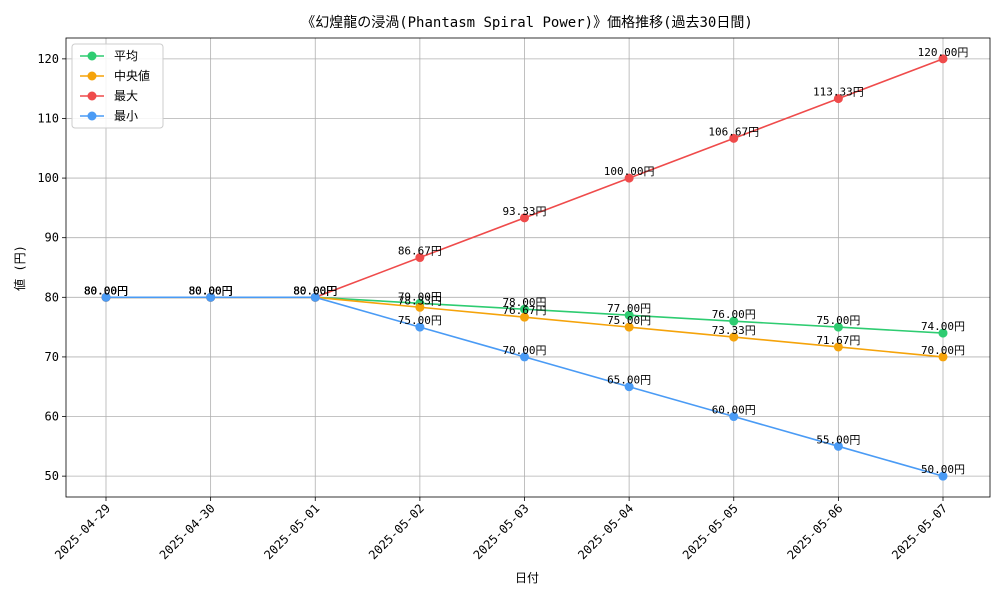  Describe the element at coordinates (132, 75) in the screenshot. I see `legend-label: 中央値` at that location.